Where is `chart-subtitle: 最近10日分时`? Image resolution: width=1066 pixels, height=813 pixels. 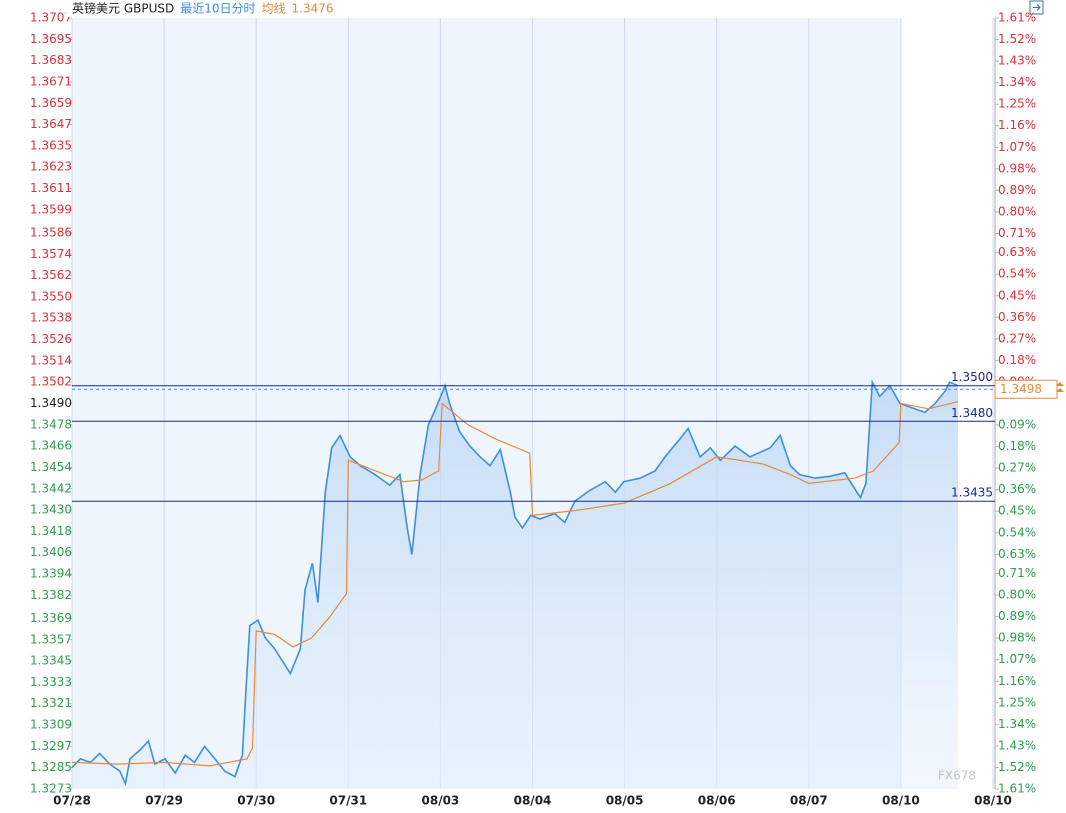
chart-subtitle: 最近10日分时 is located at coordinates (217, 9).